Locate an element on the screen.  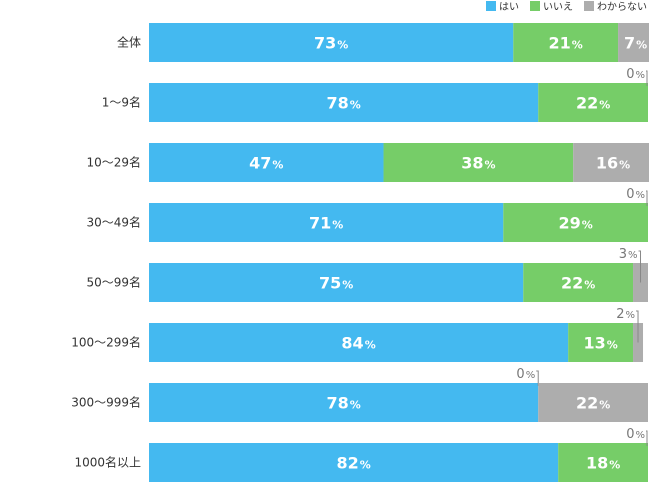
data-label-hai: 78% is located at coordinates (343, 103).